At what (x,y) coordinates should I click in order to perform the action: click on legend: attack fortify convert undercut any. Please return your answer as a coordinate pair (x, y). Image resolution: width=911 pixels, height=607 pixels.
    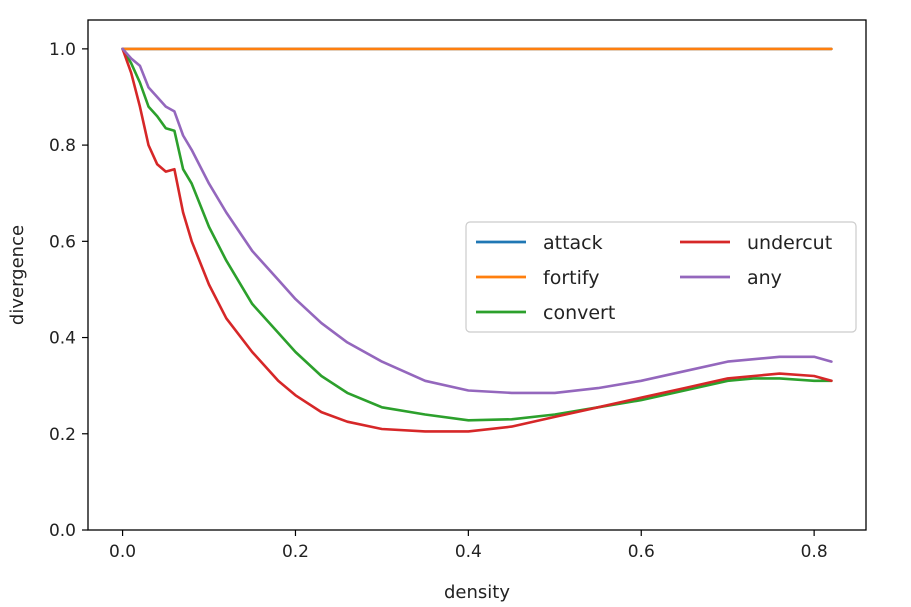
    Looking at the image, I should click on (661, 277).